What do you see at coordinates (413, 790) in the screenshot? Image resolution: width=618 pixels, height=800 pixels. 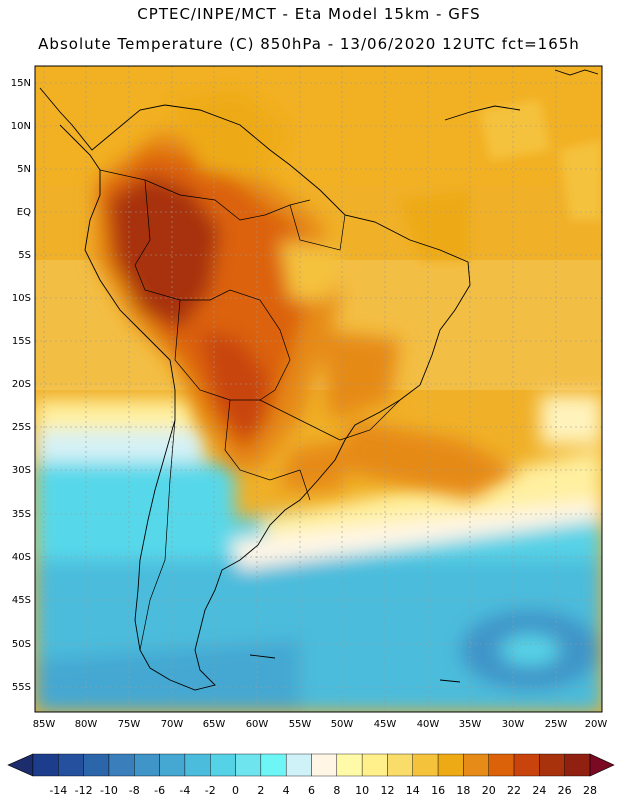 I see `colorbar-label: 14` at bounding box center [413, 790].